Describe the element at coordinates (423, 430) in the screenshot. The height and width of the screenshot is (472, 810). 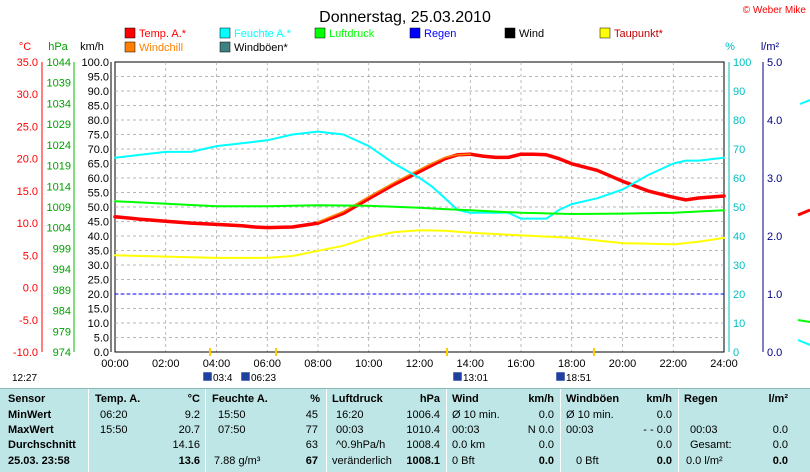
I see `cell-press-val: 1010.4` at that location.